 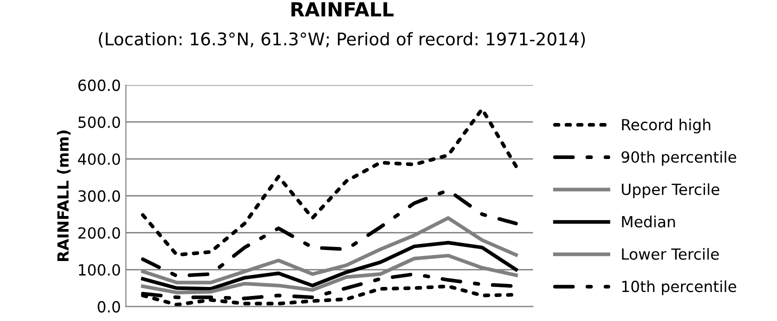 I want to click on y-tick-label: 400.0, so click(x=99, y=159).